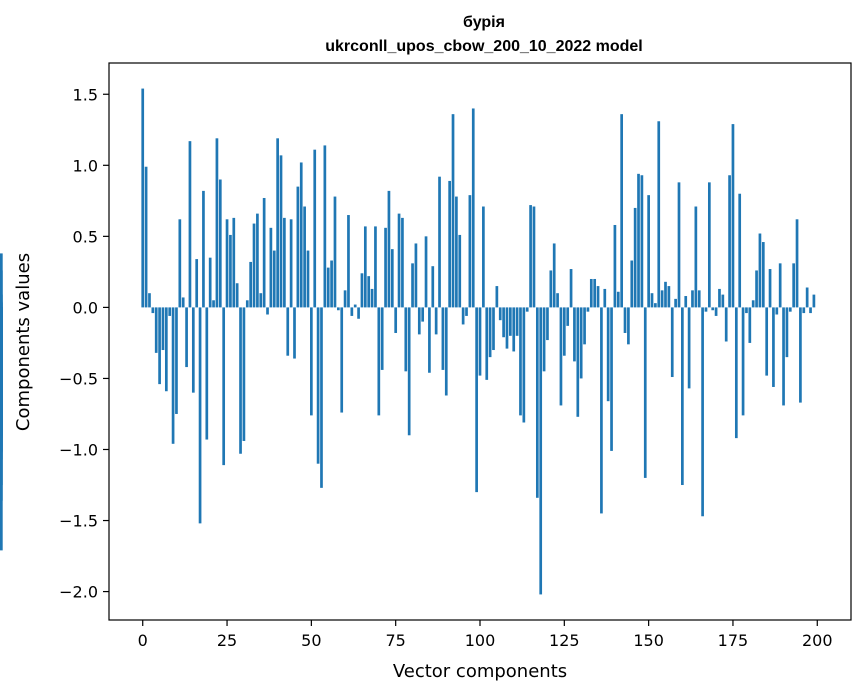 The image size is (867, 696). Describe the element at coordinates (484, 22) in the screenshot. I see `chart-title: бурія` at that location.